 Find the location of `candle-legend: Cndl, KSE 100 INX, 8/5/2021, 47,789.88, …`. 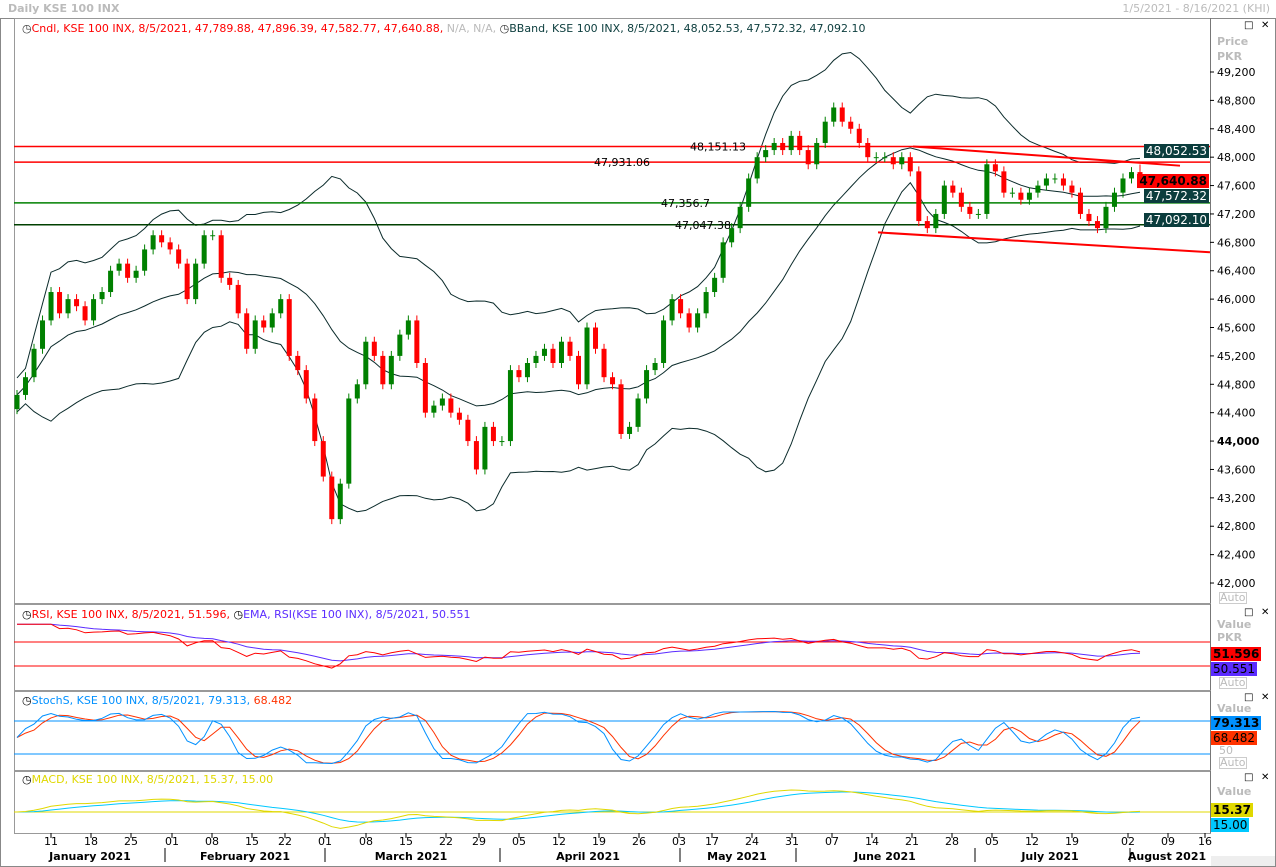

candle-legend: Cndl, KSE 100 INX, 8/5/2021, 47,789.88, … is located at coordinates (237, 28).